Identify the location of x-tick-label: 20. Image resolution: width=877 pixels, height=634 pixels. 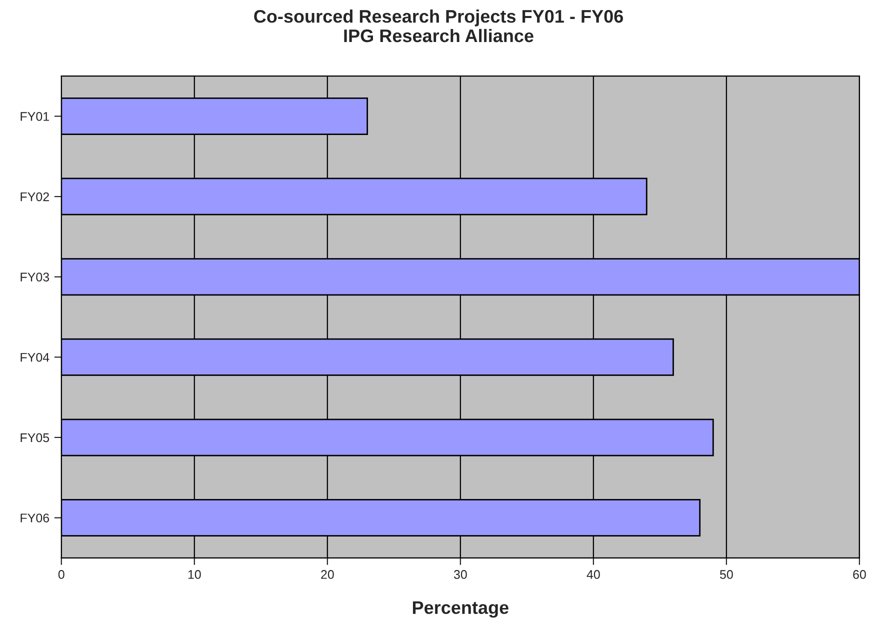
(327, 574).